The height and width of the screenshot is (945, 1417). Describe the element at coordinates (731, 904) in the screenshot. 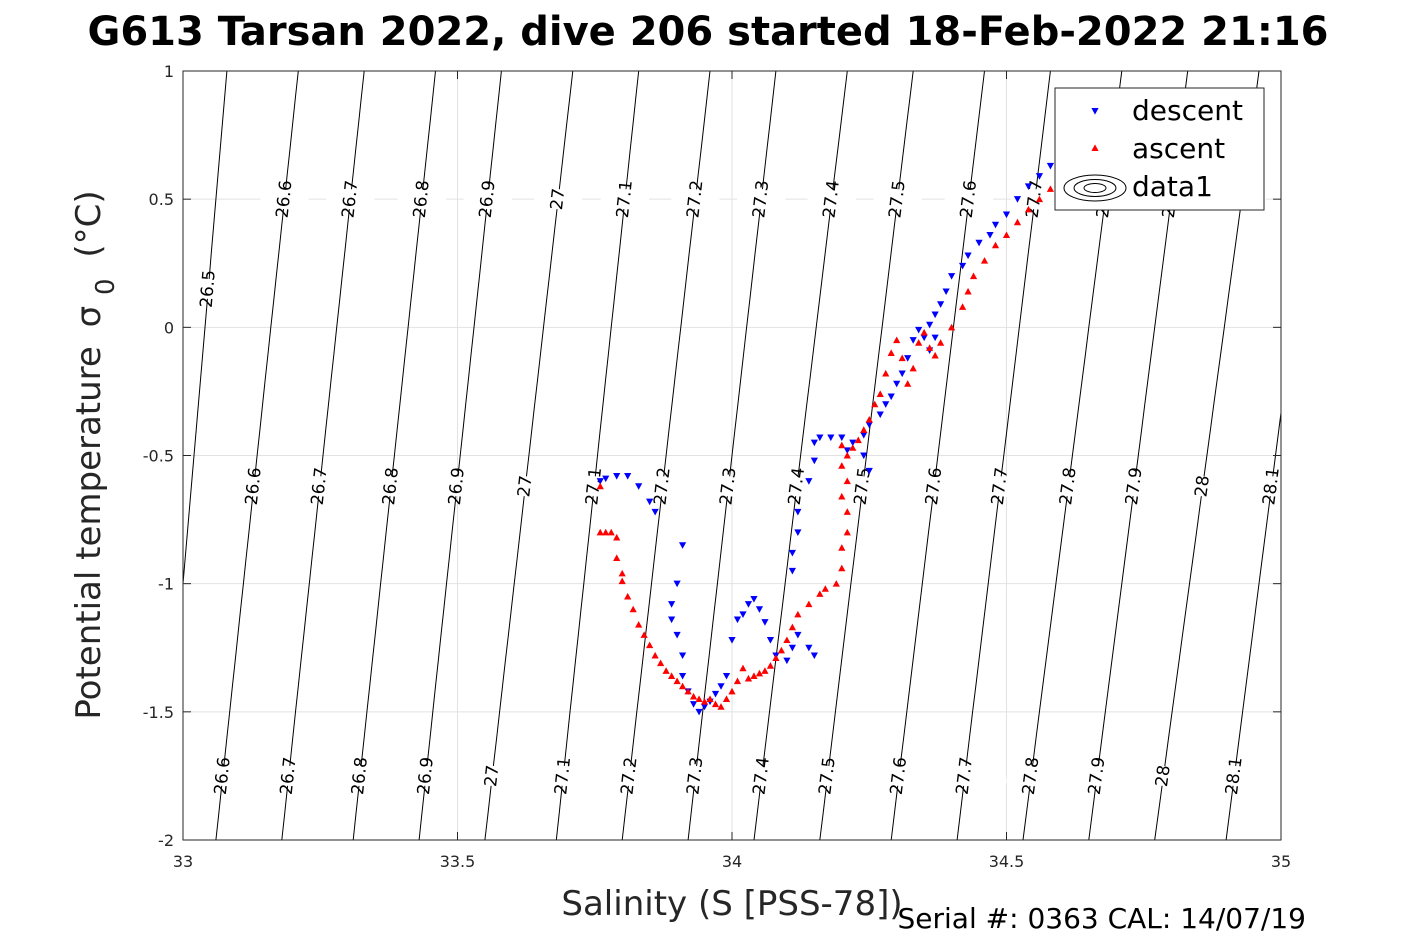

I see `x-axis-label: Salinity (S [PSS-78])` at that location.